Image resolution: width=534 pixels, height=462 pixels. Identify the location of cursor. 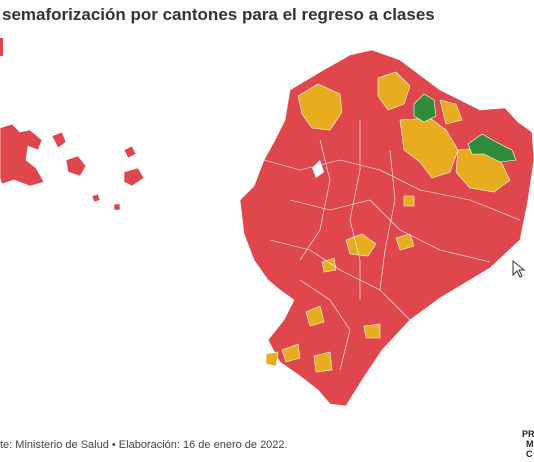
(519, 268).